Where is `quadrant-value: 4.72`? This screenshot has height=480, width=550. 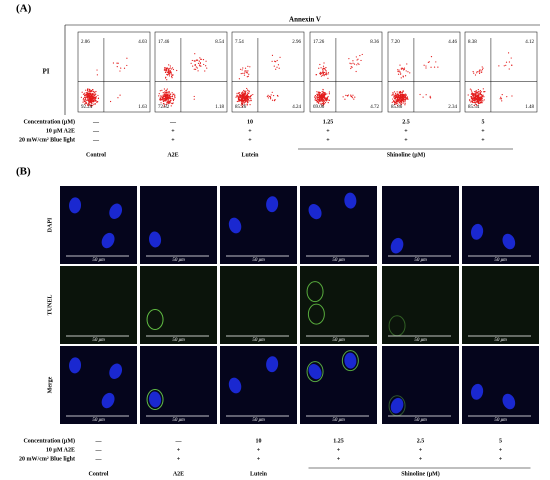
quadrant-value: 4.72 is located at coordinates (374, 107).